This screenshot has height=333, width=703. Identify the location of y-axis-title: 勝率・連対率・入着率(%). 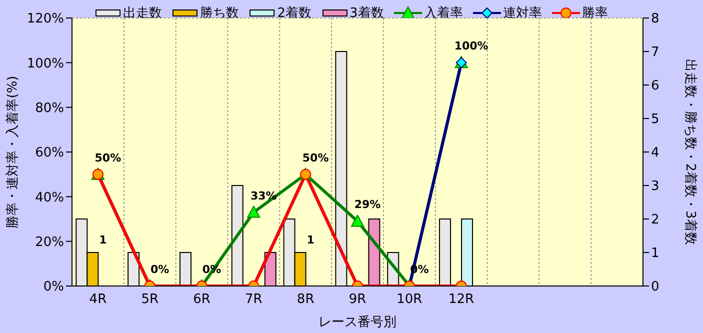
(12, 152).